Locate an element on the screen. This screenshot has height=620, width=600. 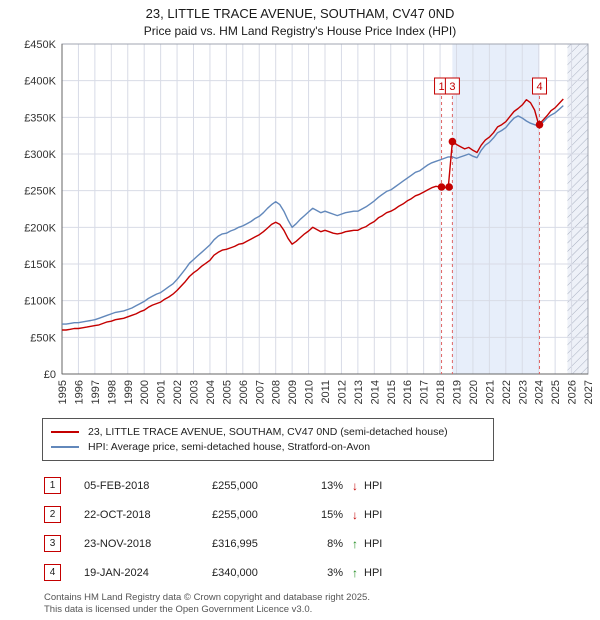
sale-label: 3 is located at coordinates (452, 87).